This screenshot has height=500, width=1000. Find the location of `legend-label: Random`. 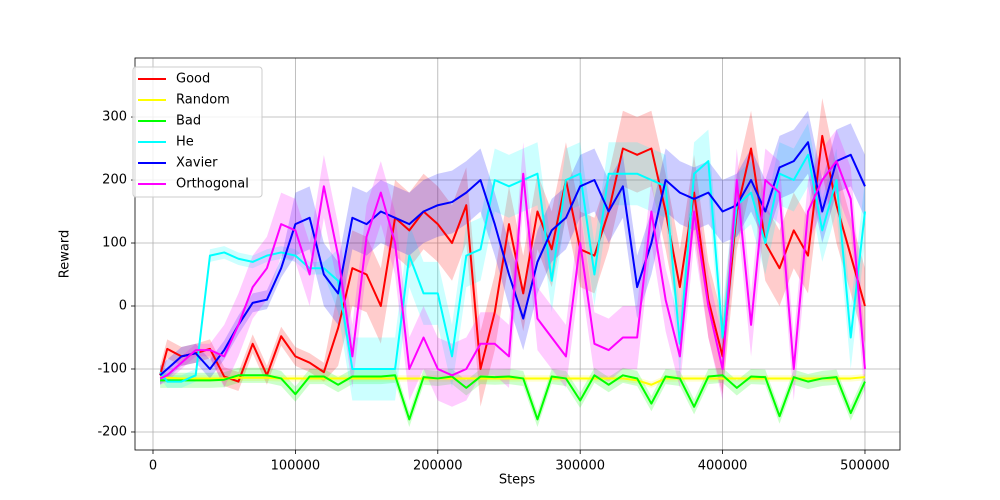

legend-label: Random is located at coordinates (203, 100).